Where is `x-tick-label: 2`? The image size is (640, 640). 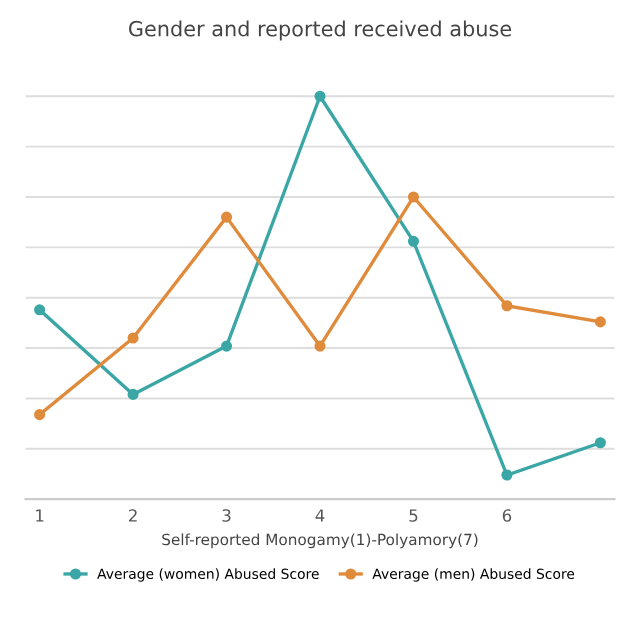 x-tick-label: 2 is located at coordinates (133, 515).